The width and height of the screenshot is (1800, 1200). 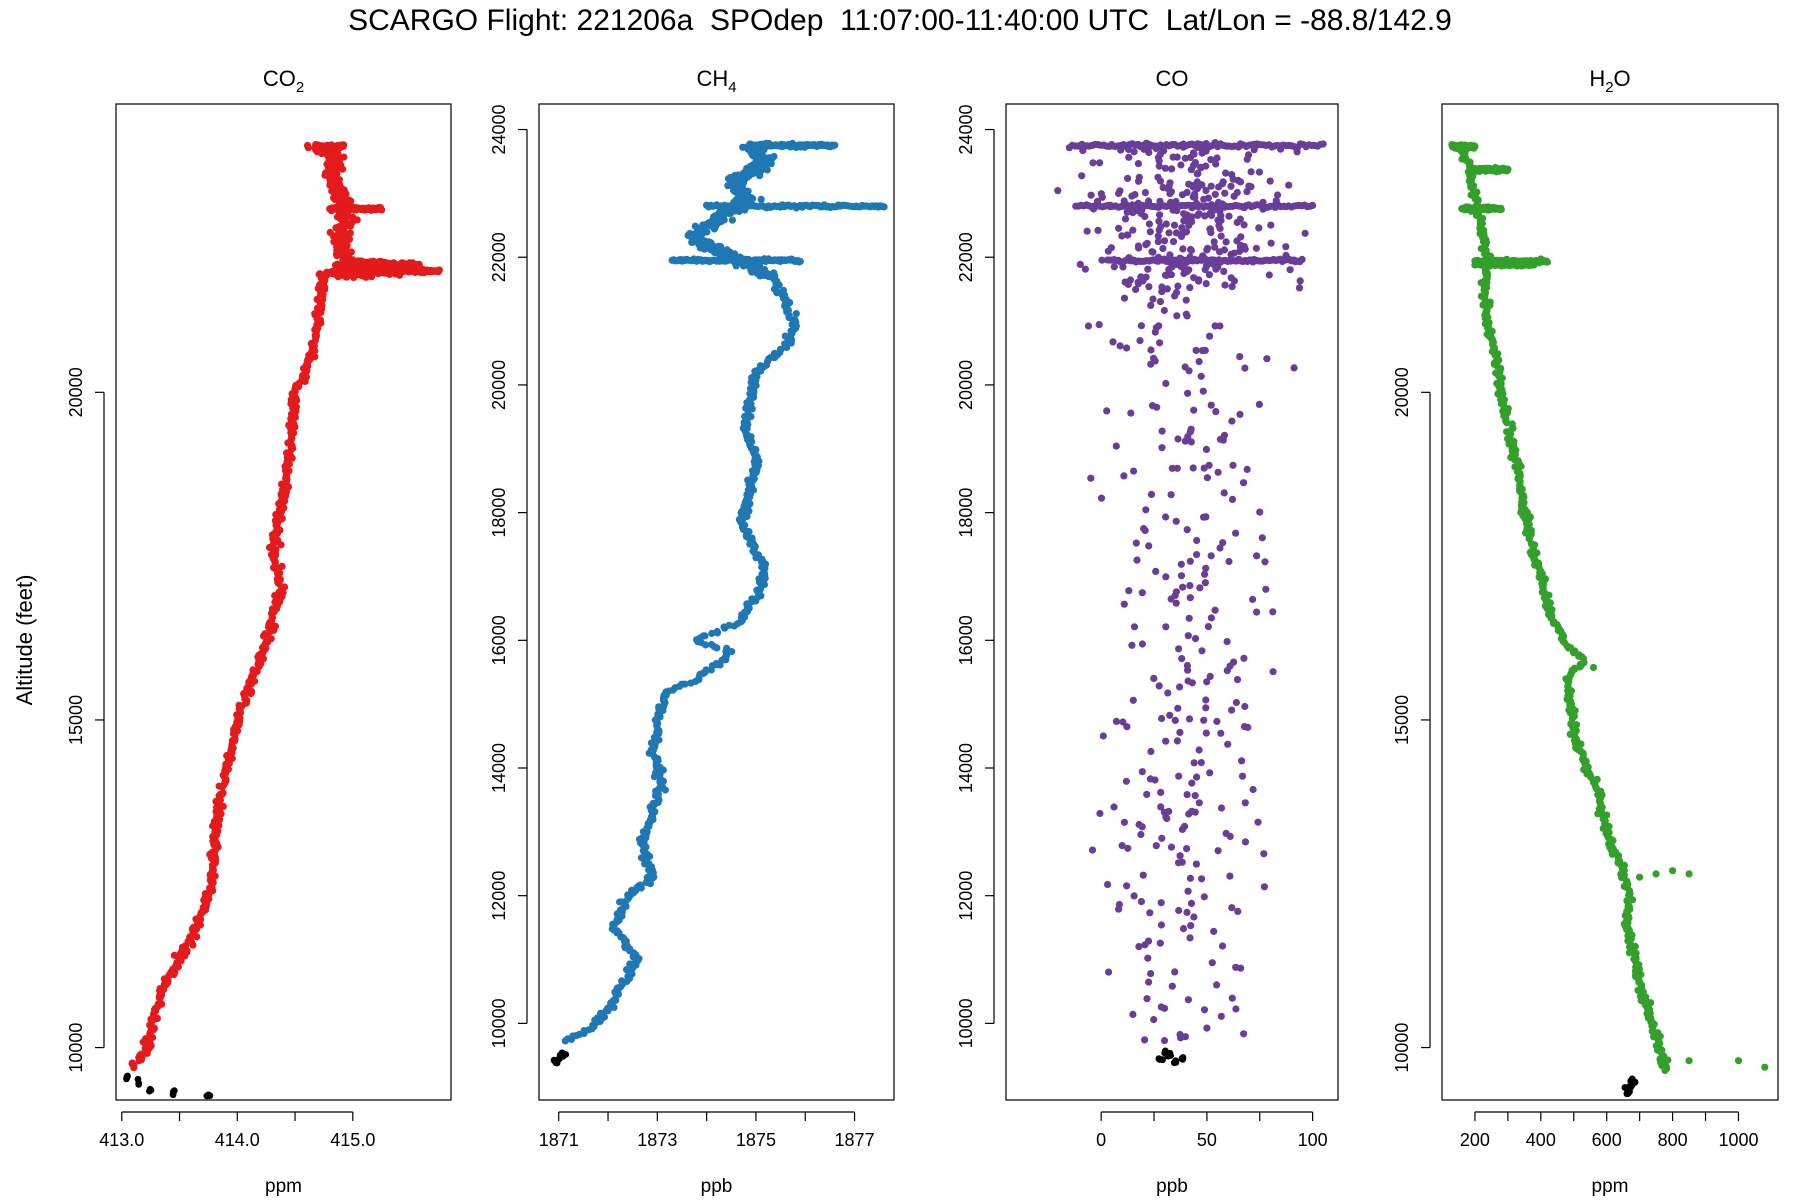 I want to click on y-axis-label: Altitude (feet), so click(x=24, y=640).